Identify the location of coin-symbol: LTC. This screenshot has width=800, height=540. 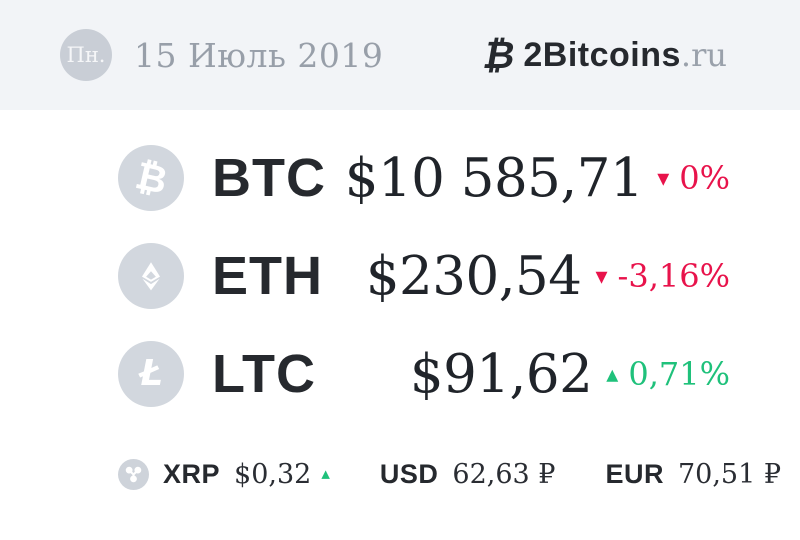
(264, 374).